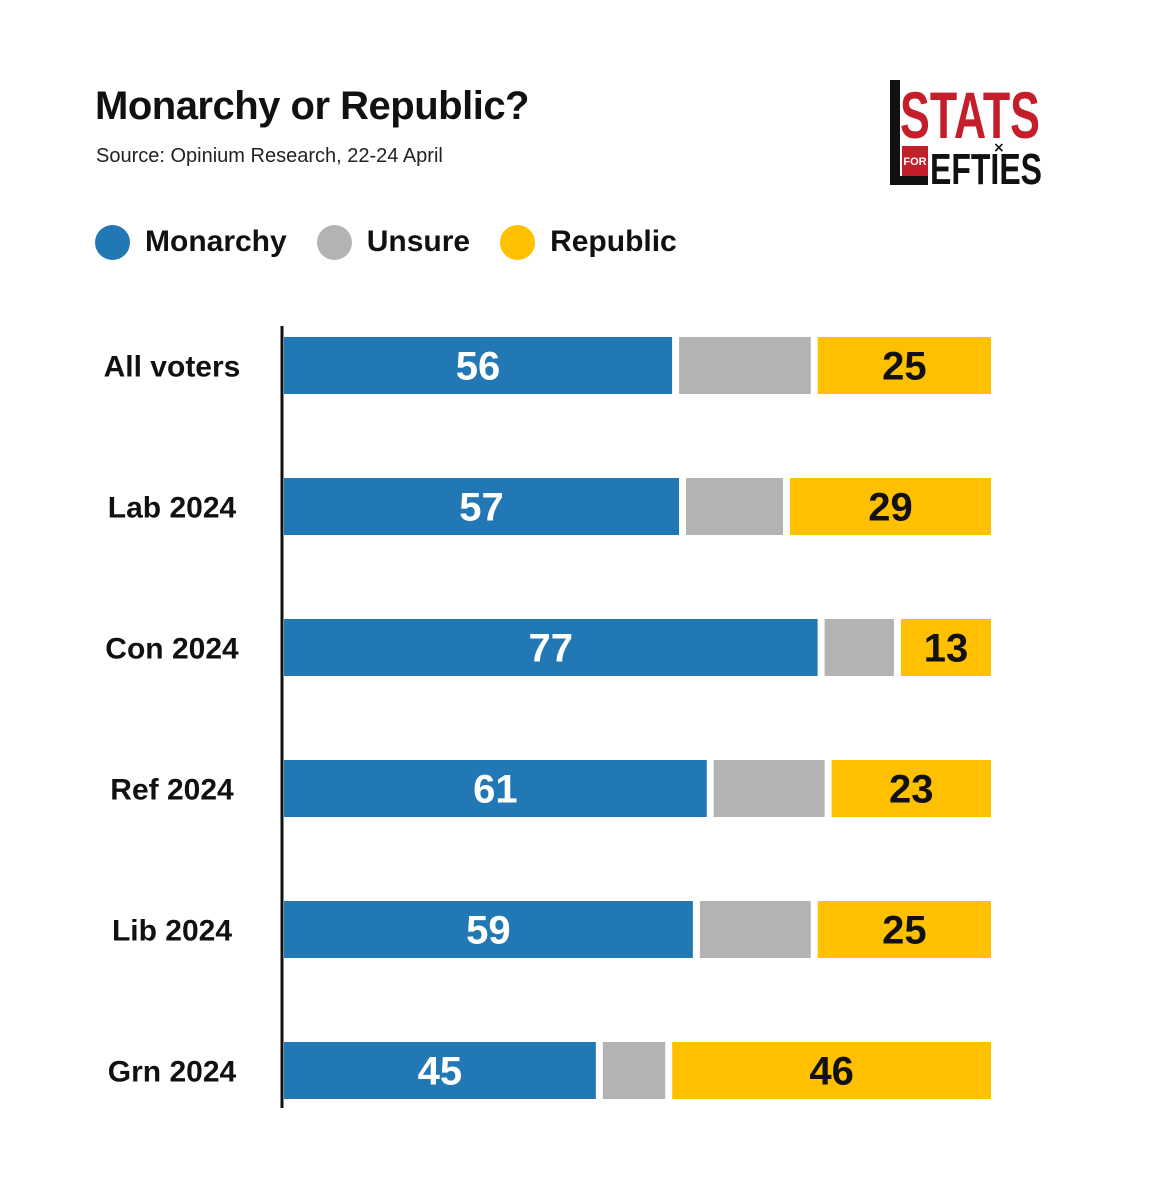  I want to click on value-label-monarchy-all-voters: 56, so click(478, 367).